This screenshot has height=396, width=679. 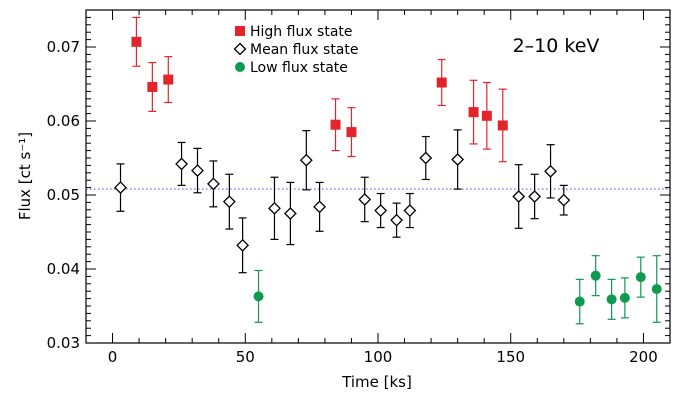 I want to click on legend-label: Low flux state, so click(x=299, y=68).